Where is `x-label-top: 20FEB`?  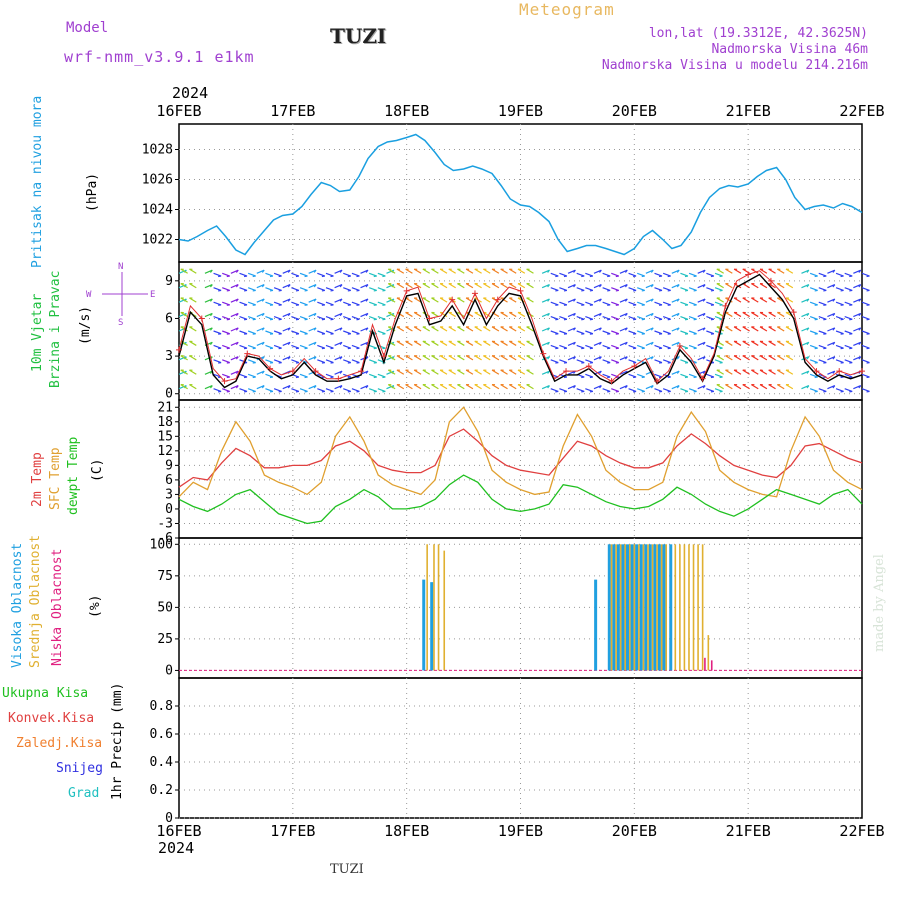
x-label-top: 20FEB is located at coordinates (634, 111).